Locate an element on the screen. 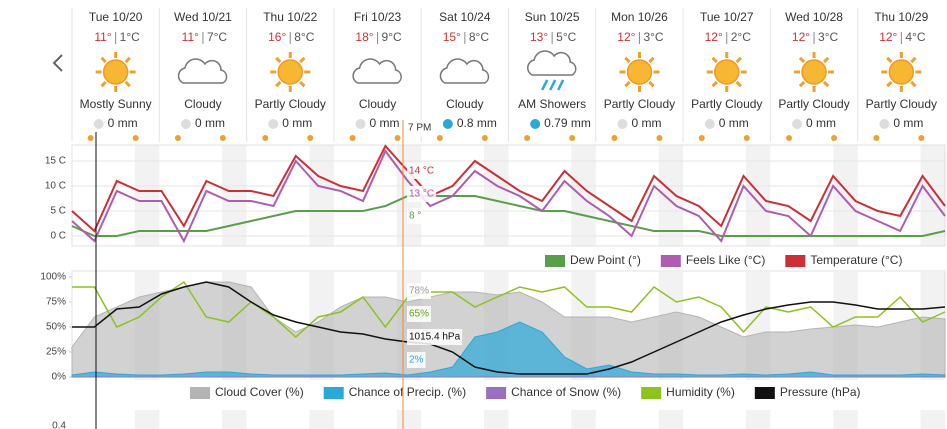 Image resolution: width=947 pixels, height=429 pixels. cursor-value: 14 °C is located at coordinates (421, 171).